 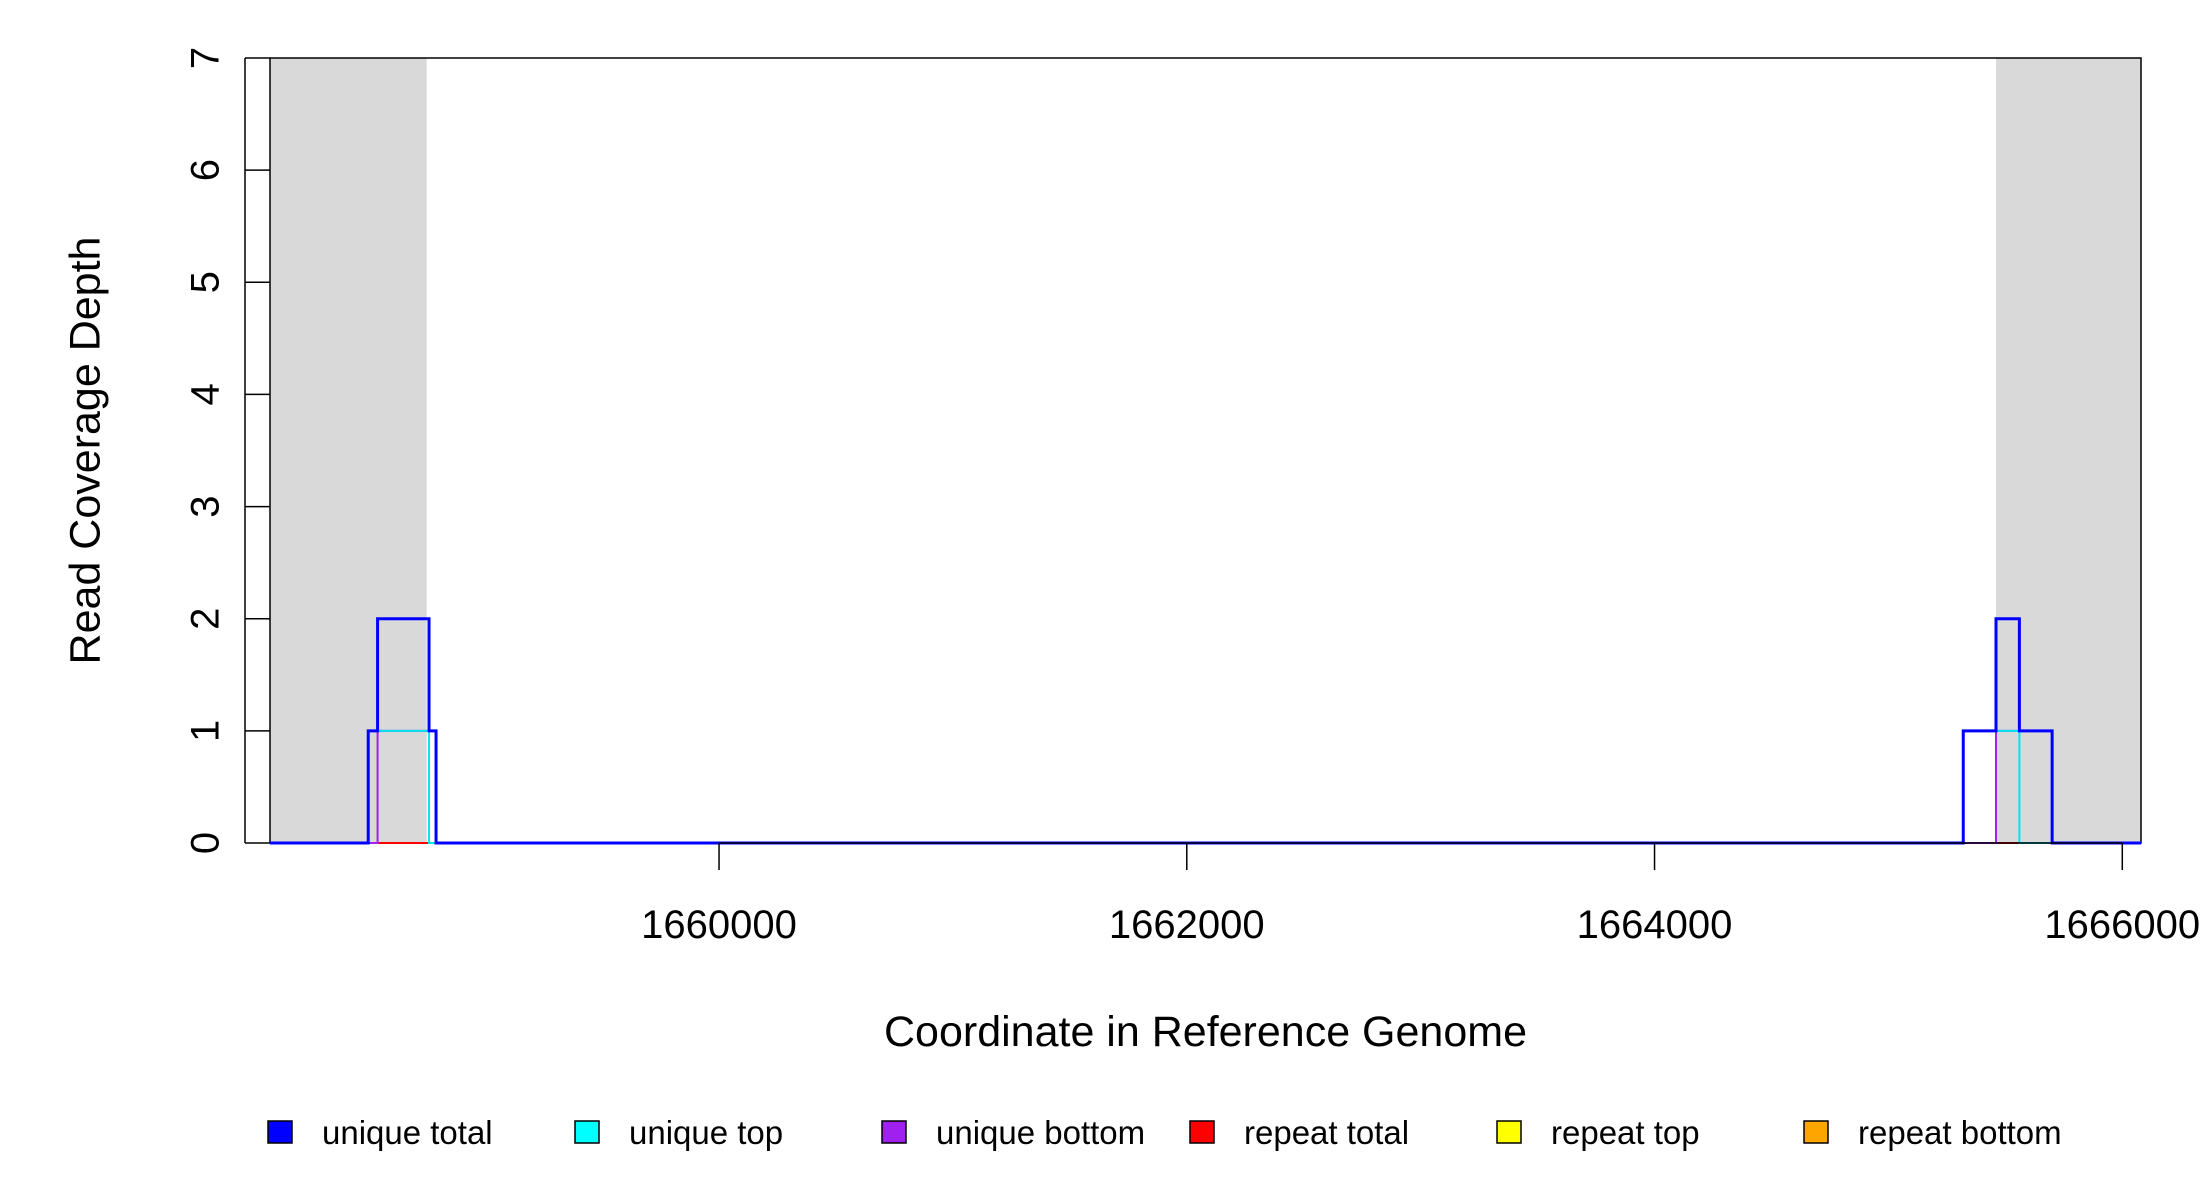 I want to click on y-axis: 0 1 2 3 4 5 6 7, so click(x=227, y=450).